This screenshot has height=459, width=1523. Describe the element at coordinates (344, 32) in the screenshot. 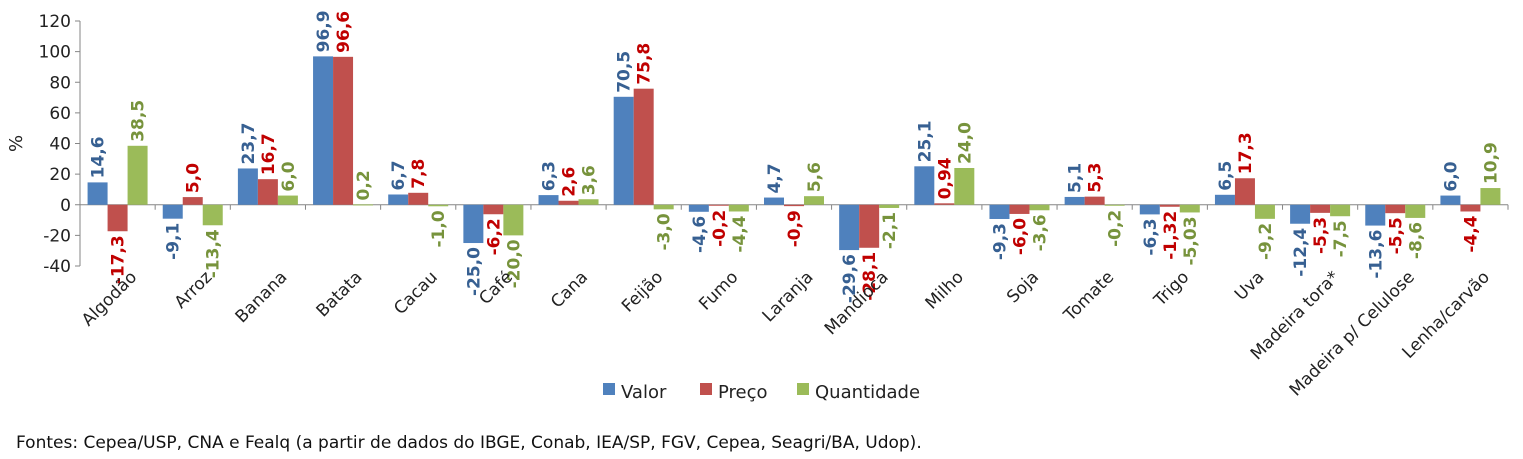

I see `data-label-preço: 96,6` at that location.